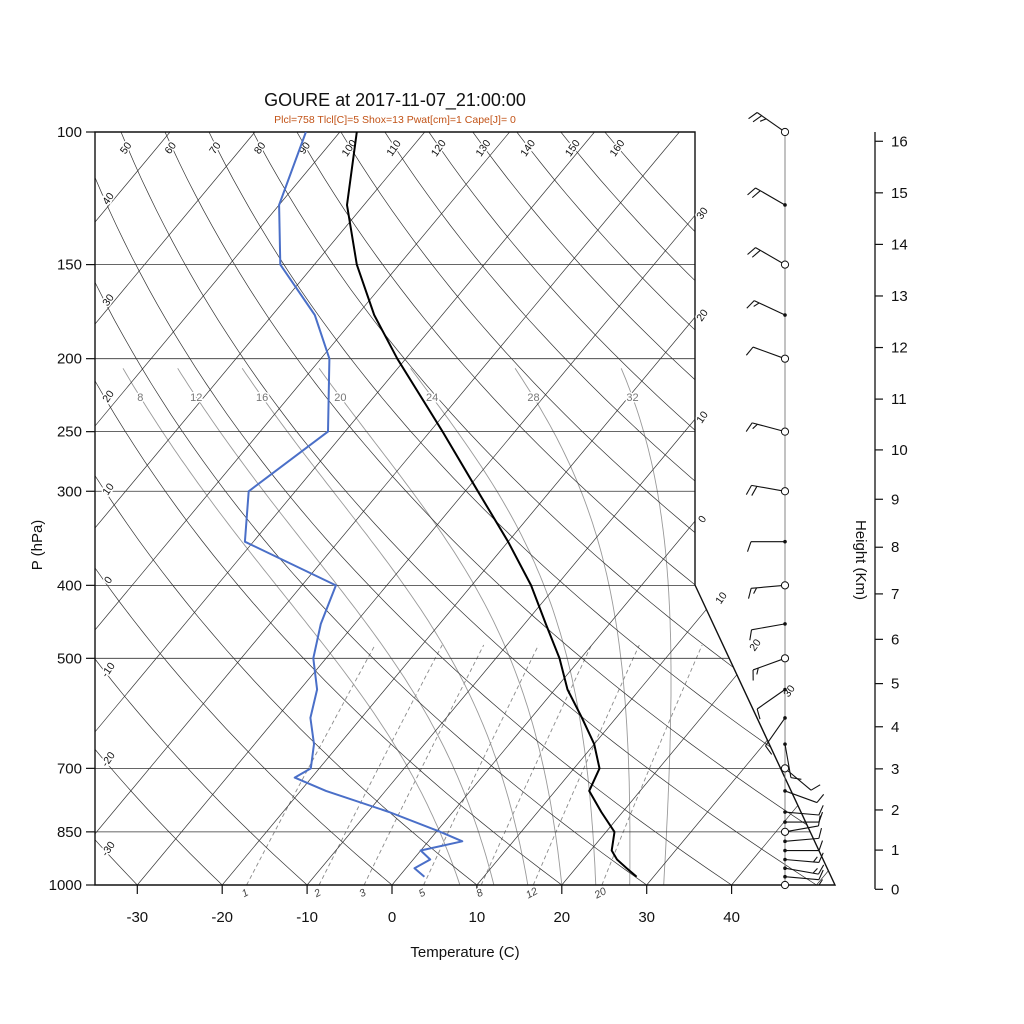 The width and height of the screenshot is (1024, 1024). I want to click on dry-adiabat-label: 50, so click(126, 148).